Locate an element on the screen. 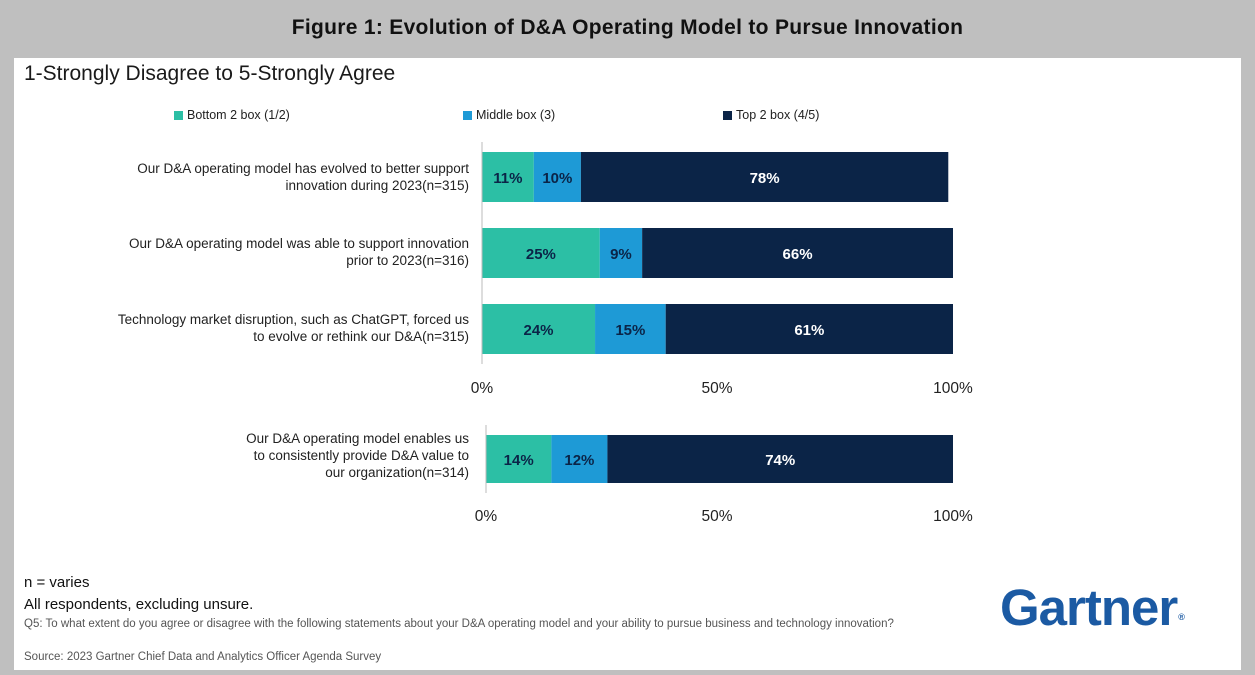 The image size is (1255, 675). bar-segment-c1-r2-bottom is located at coordinates (541, 253).